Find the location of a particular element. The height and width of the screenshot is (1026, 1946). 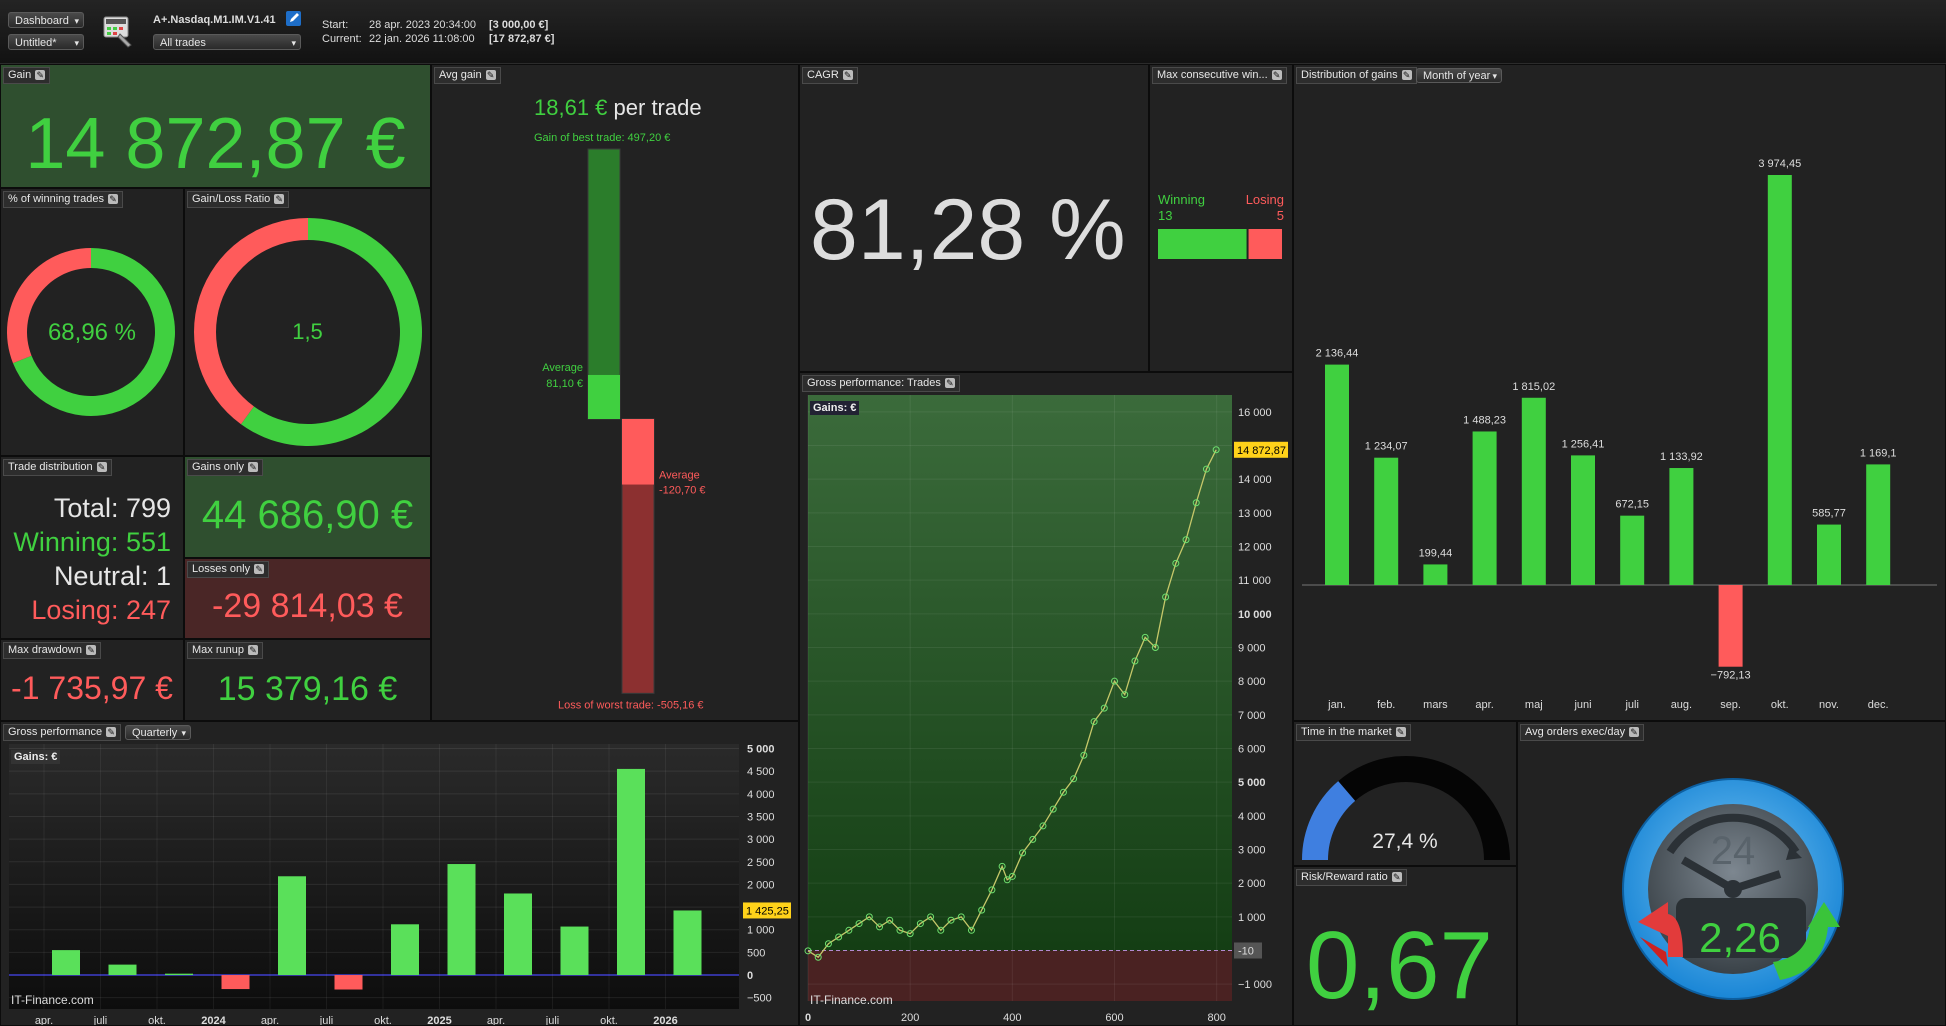

risk-reward-title: Risk/Reward ratio ✎ is located at coordinates (1351, 877).